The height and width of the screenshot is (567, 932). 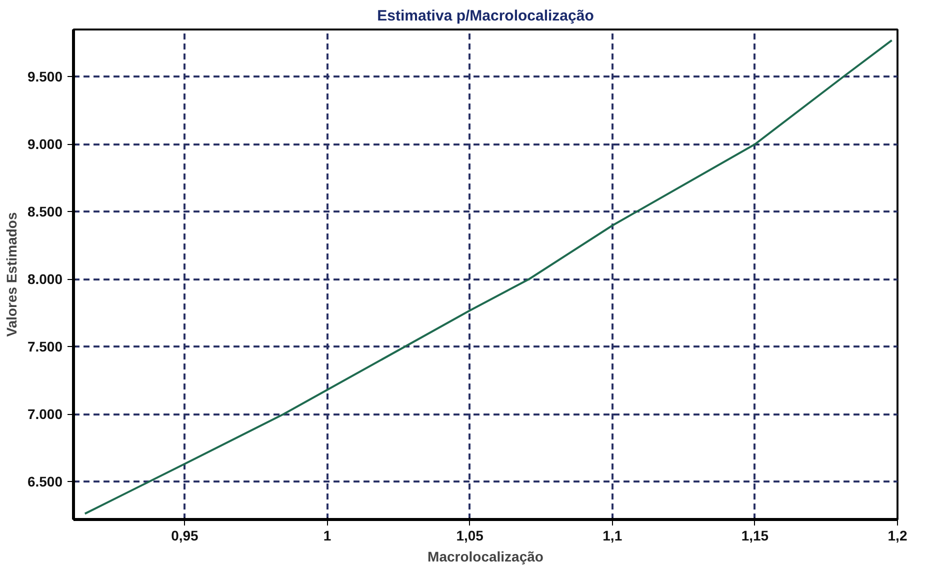 What do you see at coordinates (45, 212) in the screenshot?
I see `y-tick-label: 8.500` at bounding box center [45, 212].